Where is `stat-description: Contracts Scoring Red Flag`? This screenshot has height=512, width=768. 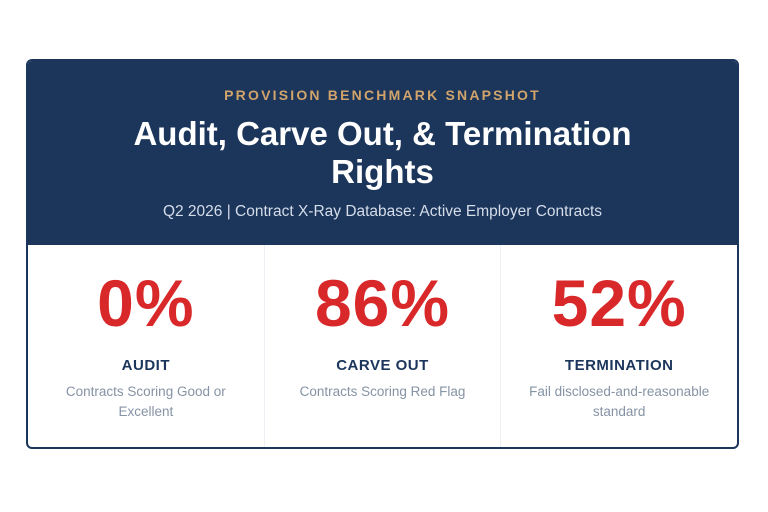 stat-description: Contracts Scoring Red Flag is located at coordinates (382, 391).